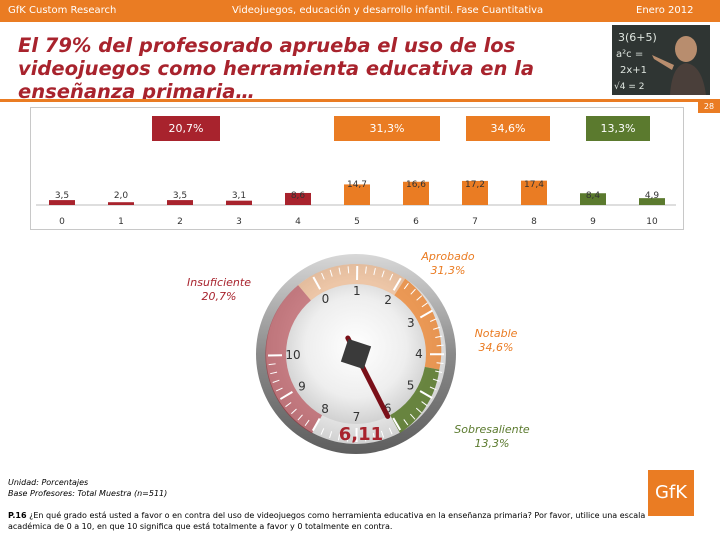 The height and width of the screenshot is (540, 720). Describe the element at coordinates (180, 222) in the screenshot. I see `bar-category-label: 2` at that location.